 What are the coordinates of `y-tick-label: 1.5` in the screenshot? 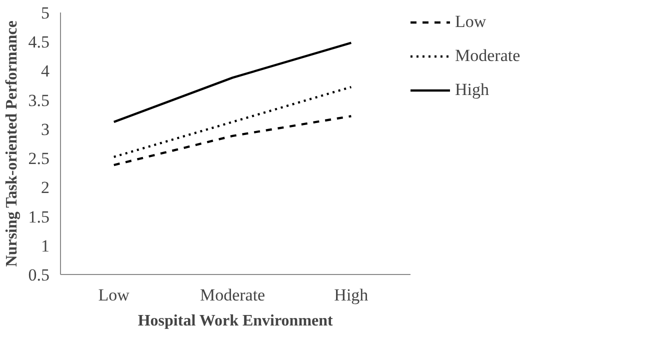 It's located at (39, 216).